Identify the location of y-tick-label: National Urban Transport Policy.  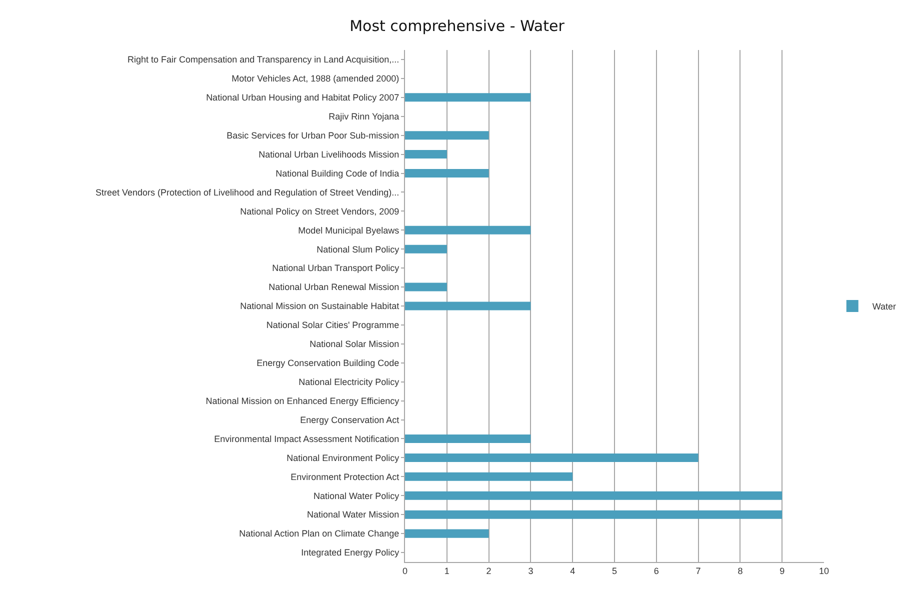
(336, 268).